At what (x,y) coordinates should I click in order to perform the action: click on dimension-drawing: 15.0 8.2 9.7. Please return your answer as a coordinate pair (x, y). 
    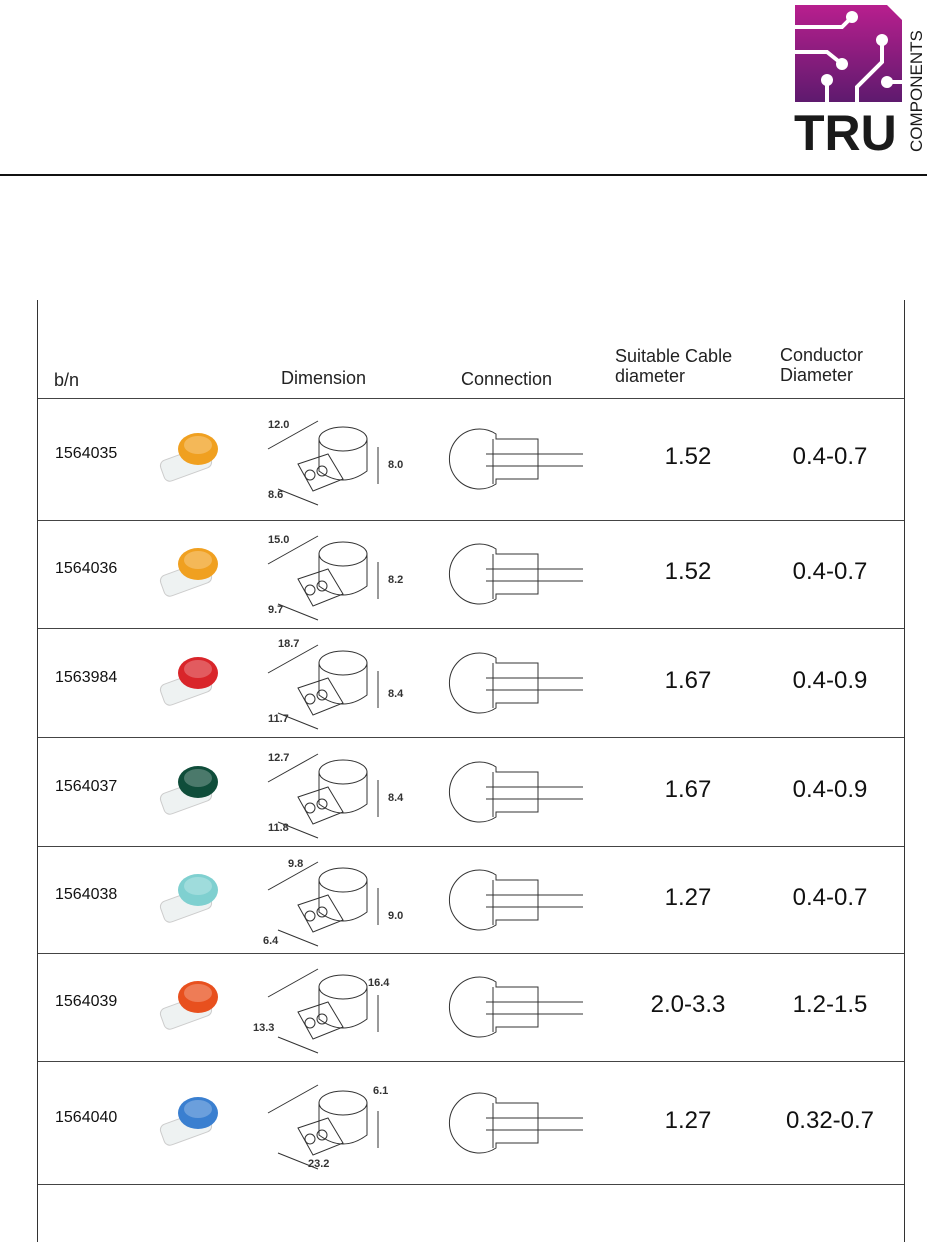
    Looking at the image, I should click on (333, 574).